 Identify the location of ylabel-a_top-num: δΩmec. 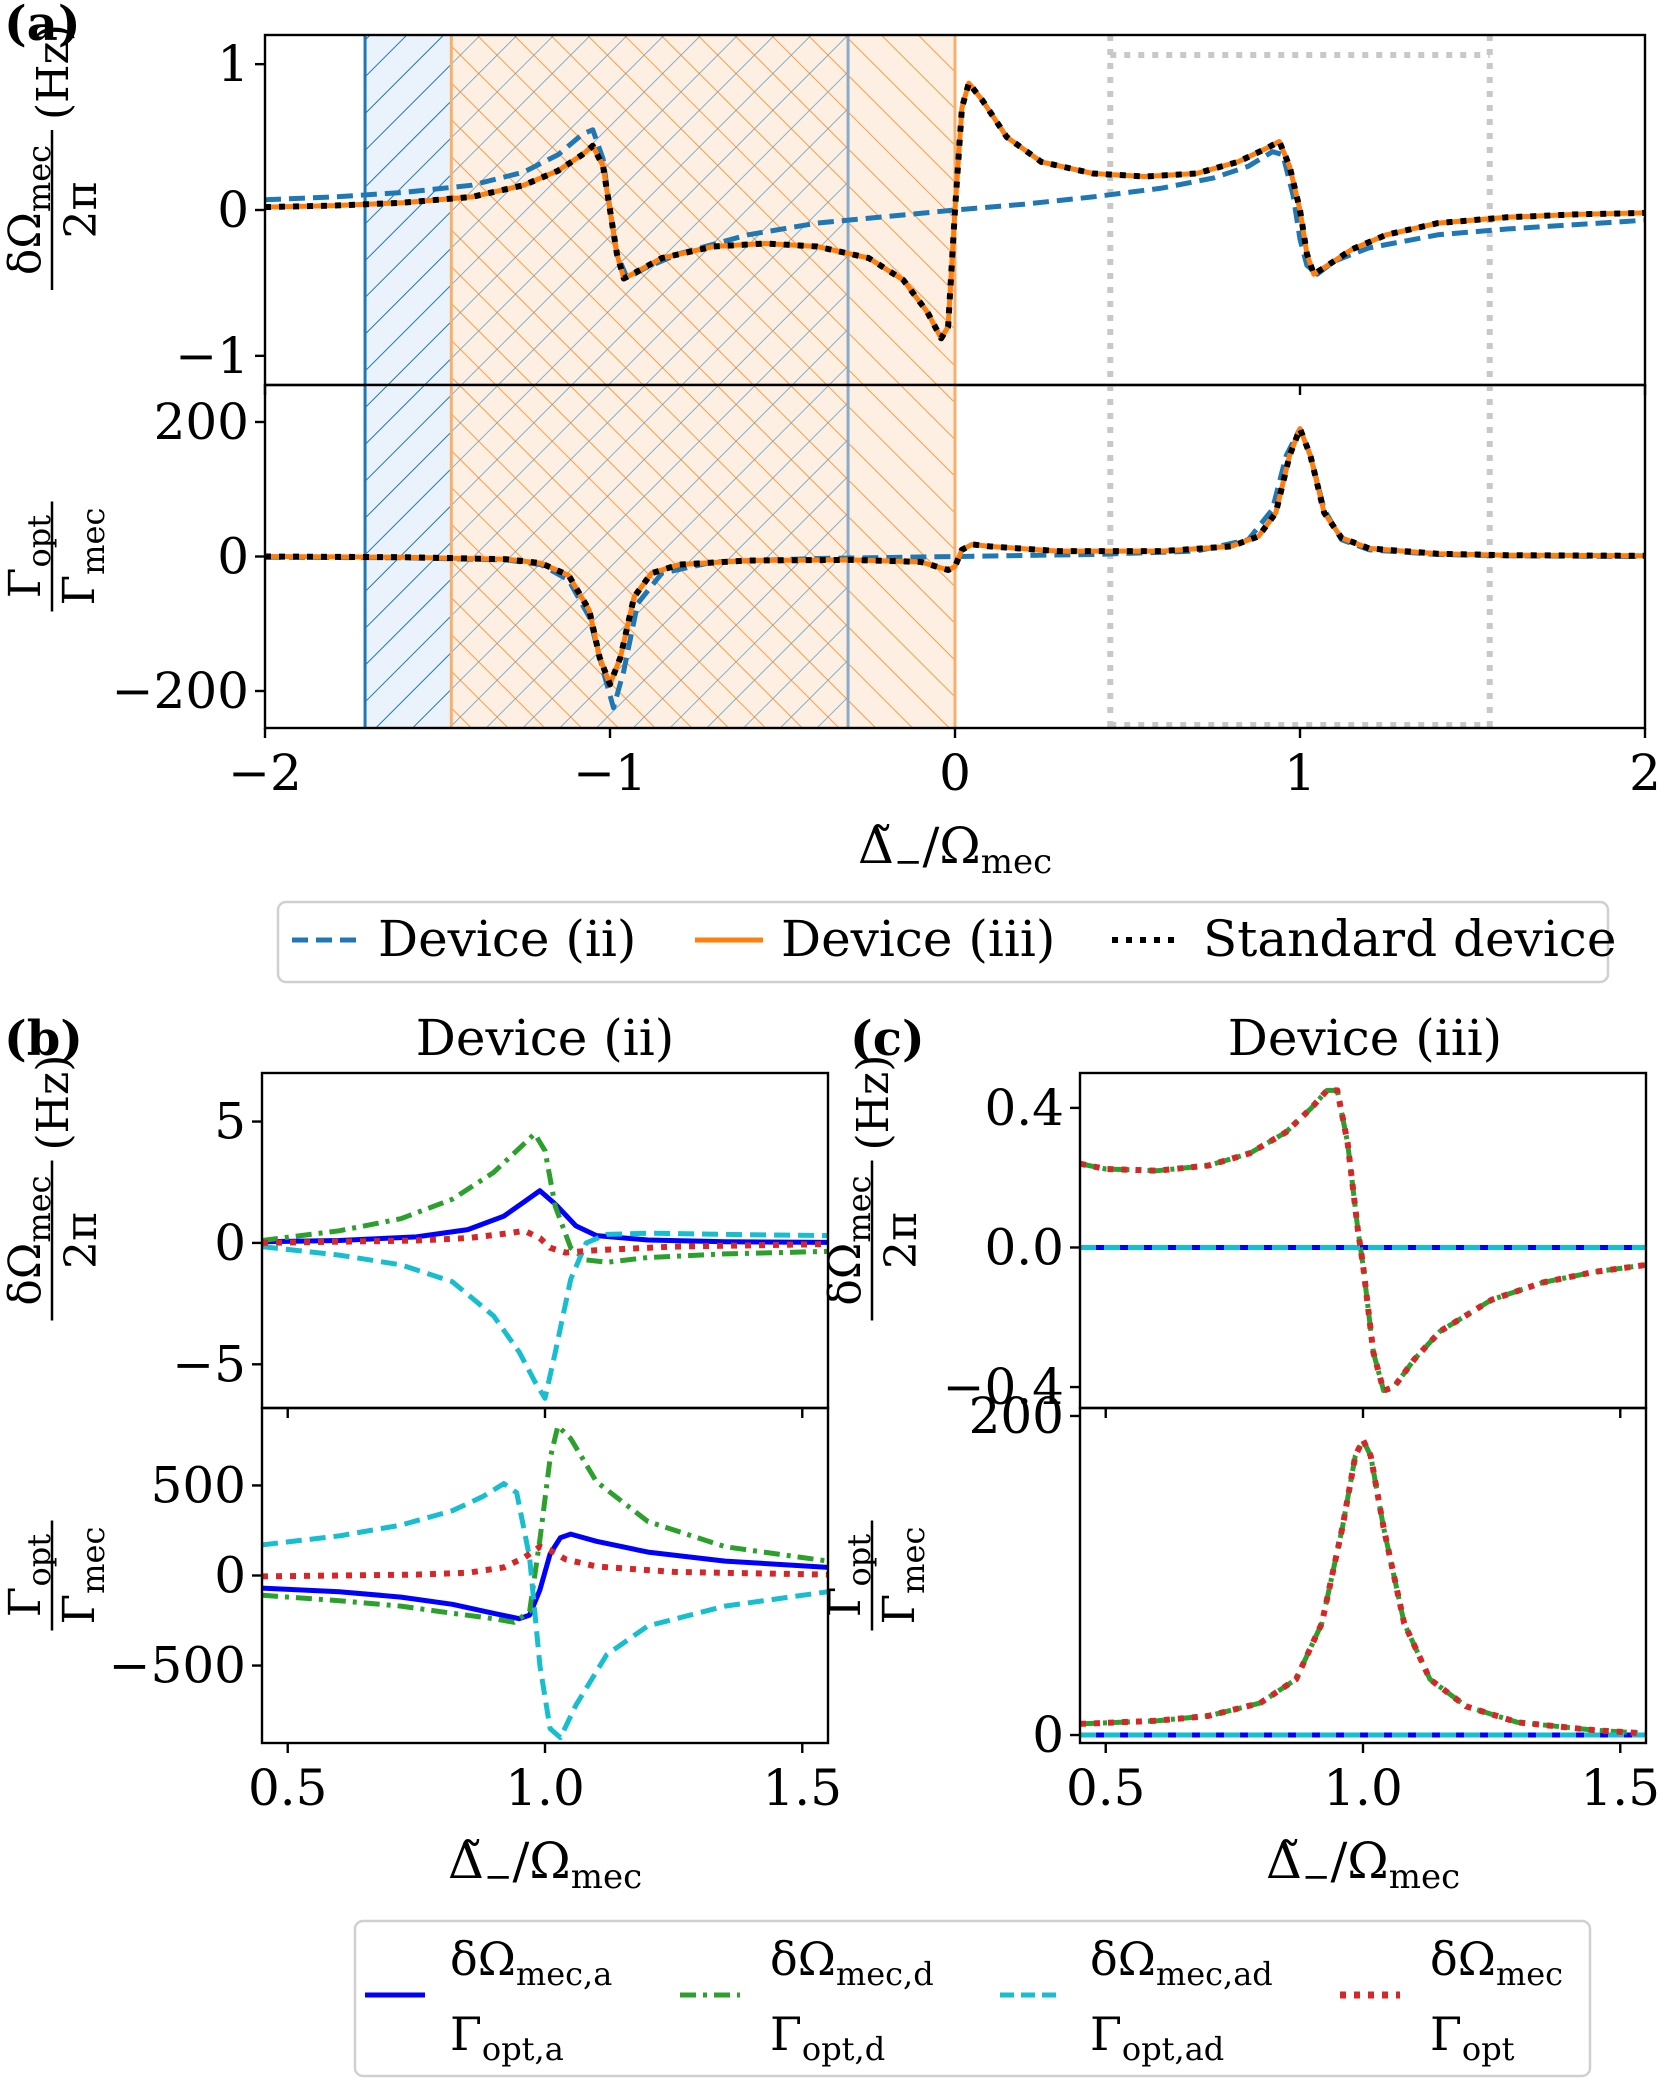
(29, 210).